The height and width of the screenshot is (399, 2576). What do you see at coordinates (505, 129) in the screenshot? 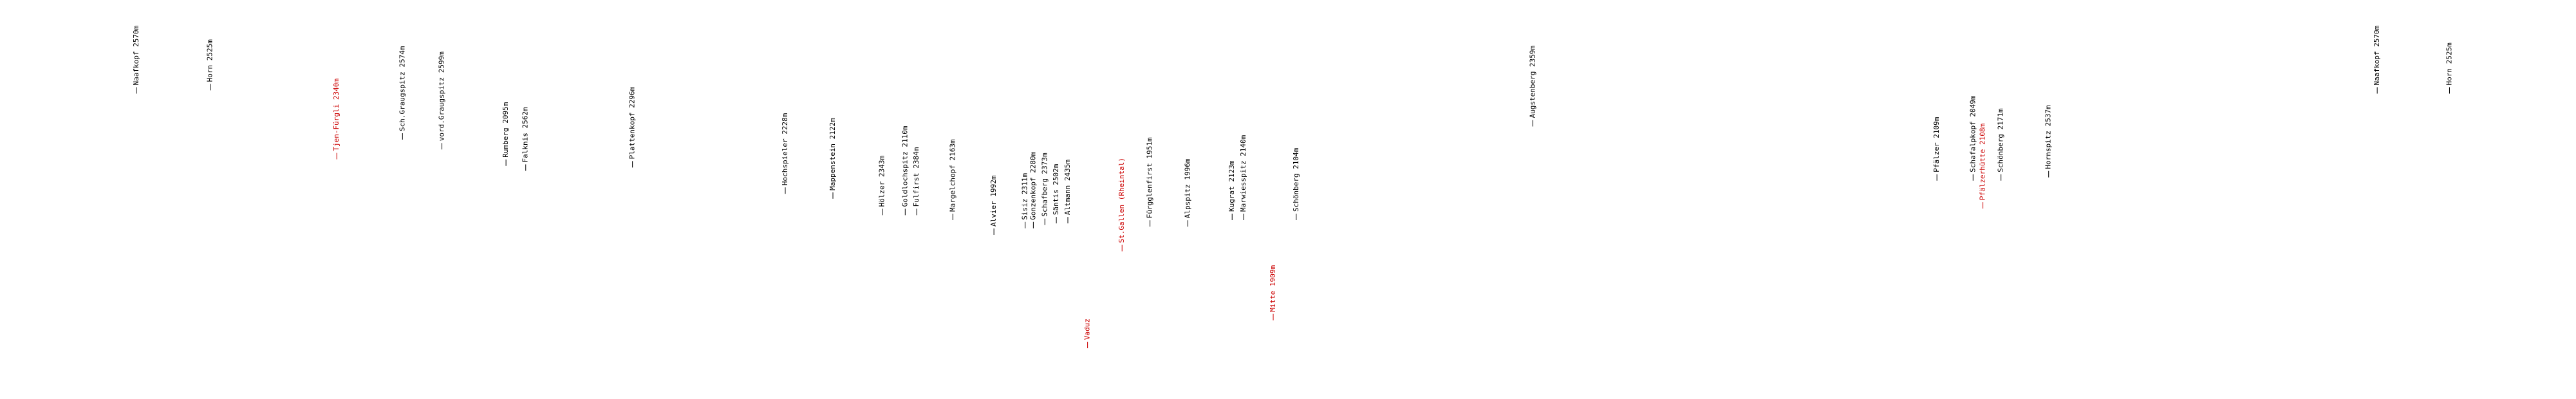
I see `peak-label: Rumberg 2095m` at bounding box center [505, 129].